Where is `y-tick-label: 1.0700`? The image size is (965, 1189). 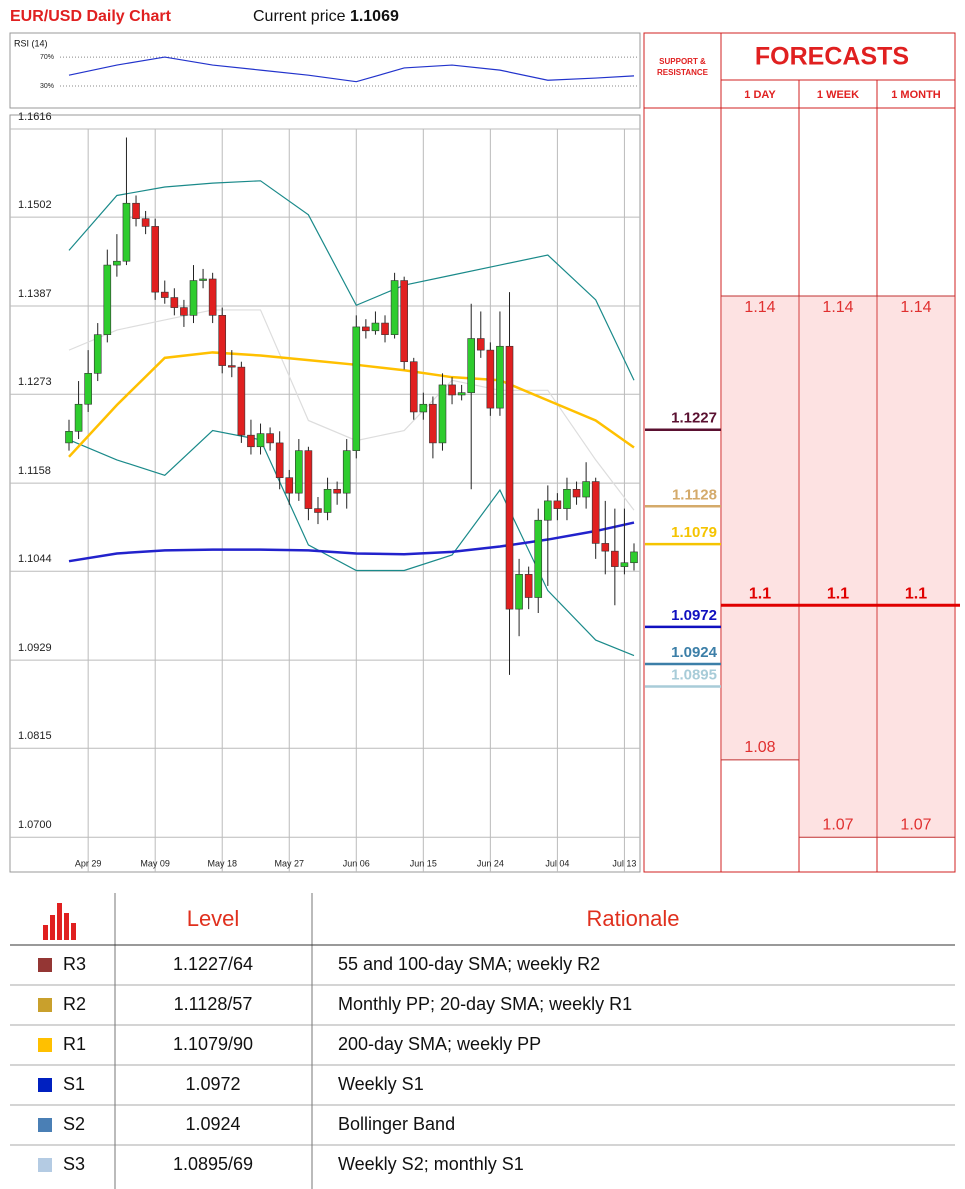
y-tick-label: 1.0700 is located at coordinates (35, 825).